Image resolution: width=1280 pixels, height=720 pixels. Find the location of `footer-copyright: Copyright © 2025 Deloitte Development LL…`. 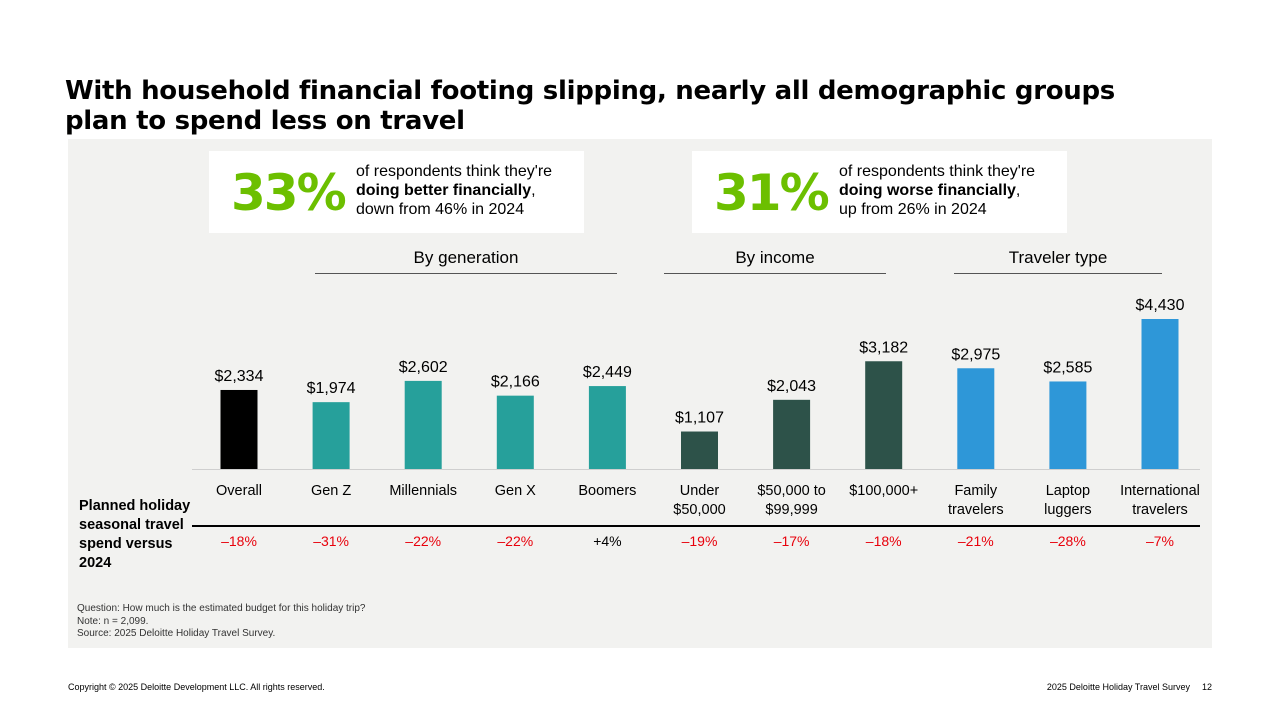

footer-copyright: Copyright © 2025 Deloitte Development LL… is located at coordinates (196, 687).